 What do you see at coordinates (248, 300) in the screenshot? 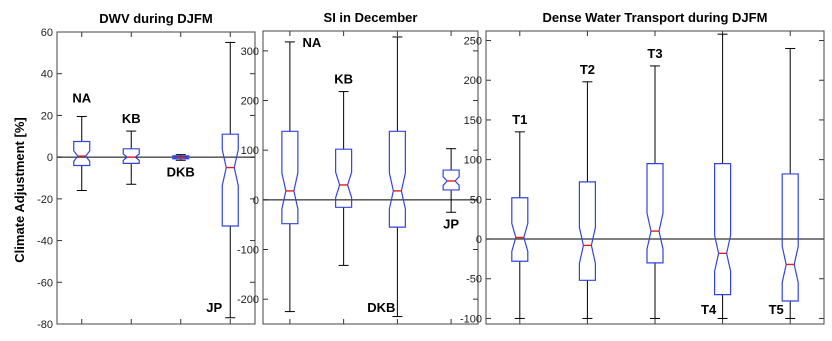
I see `y-tick-label: -200` at bounding box center [248, 300].